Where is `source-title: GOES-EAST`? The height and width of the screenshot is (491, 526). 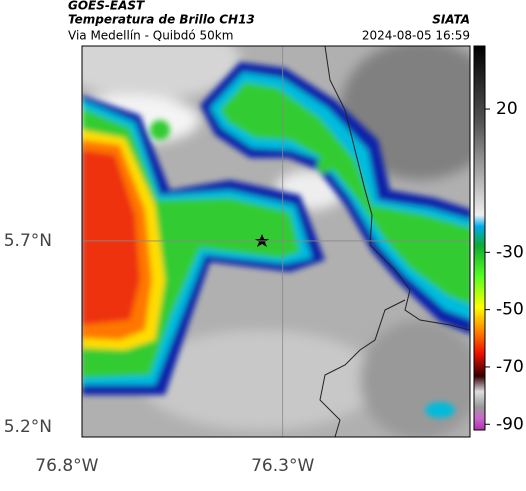 source-title: GOES-EAST is located at coordinates (106, 6).